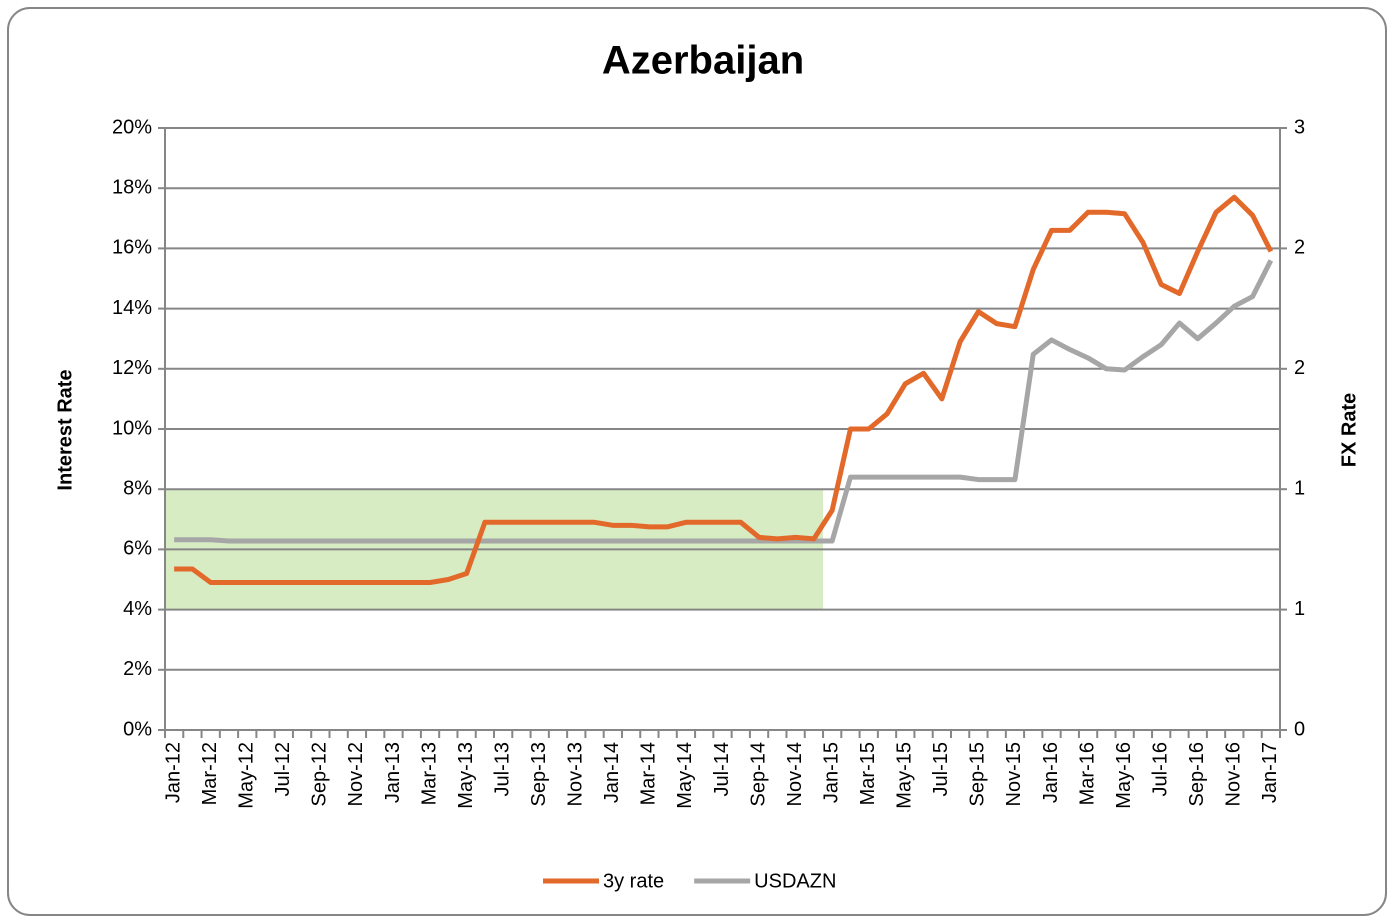 The image size is (1395, 924). What do you see at coordinates (247, 775) in the screenshot?
I see `x-tick-label: May-12` at bounding box center [247, 775].